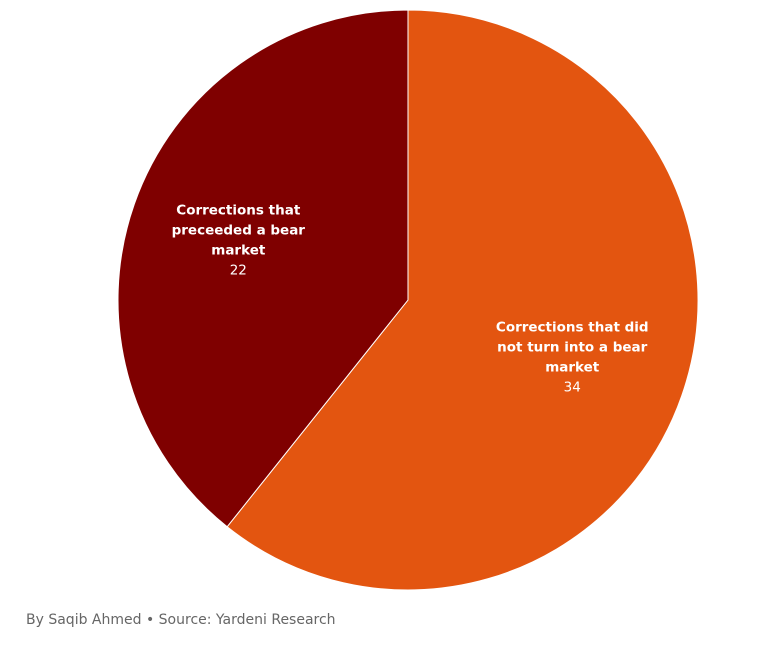 The height and width of the screenshot is (660, 766). What do you see at coordinates (572, 387) in the screenshot?
I see `slice-1-value-label: 34` at bounding box center [572, 387].